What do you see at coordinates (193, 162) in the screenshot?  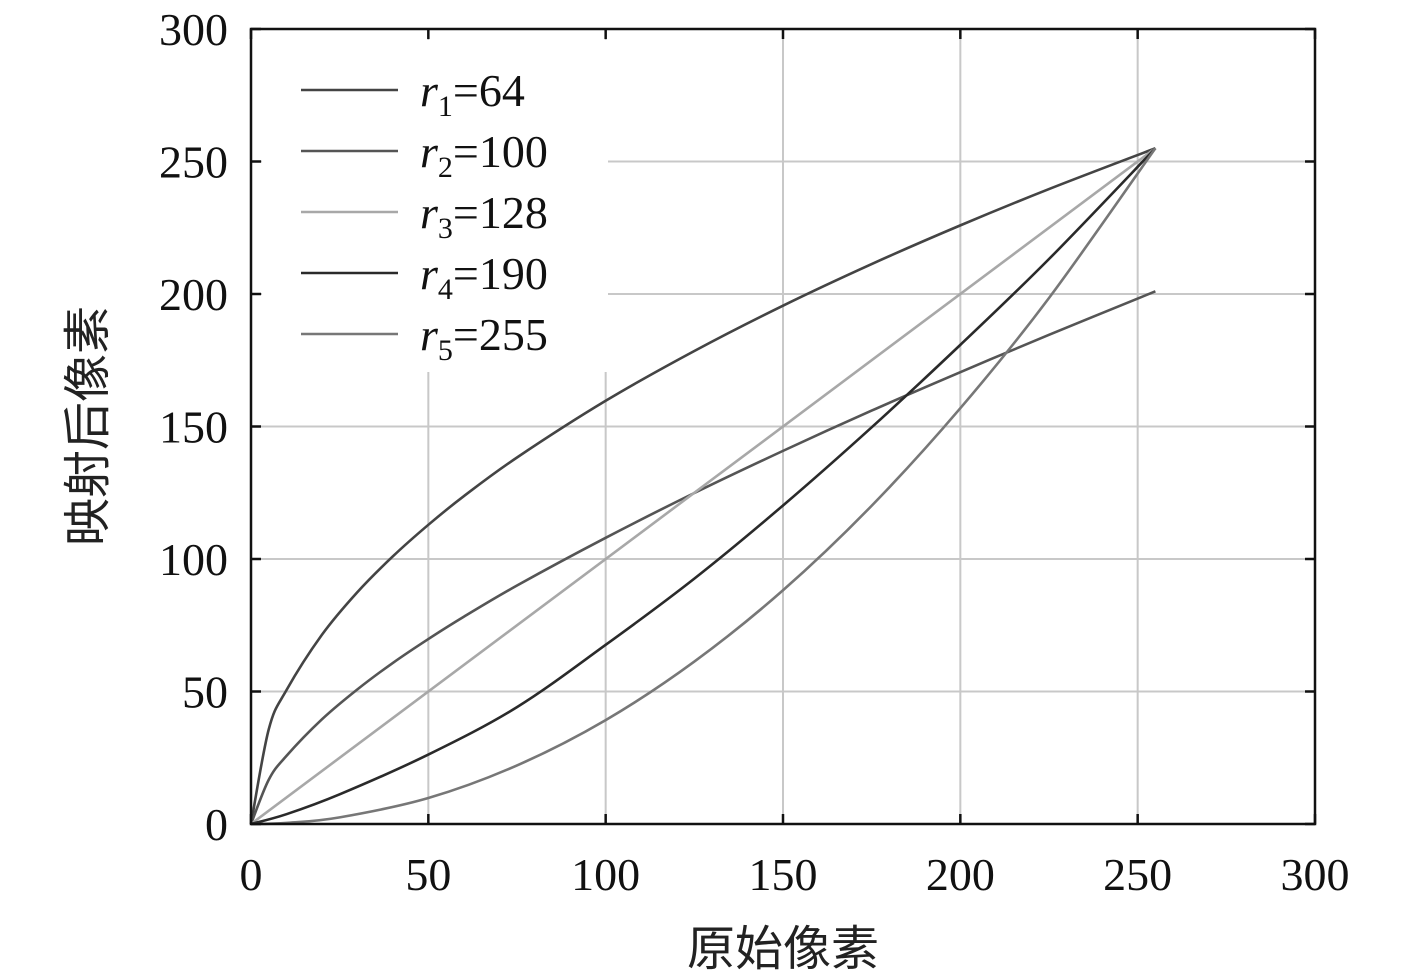 I see `y-tick-label: 250` at bounding box center [193, 162].